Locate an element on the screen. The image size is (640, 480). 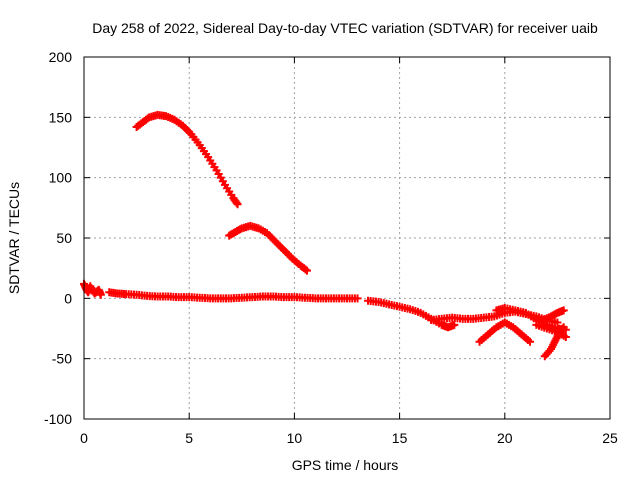
x-tick-label: 5 is located at coordinates (189, 438).